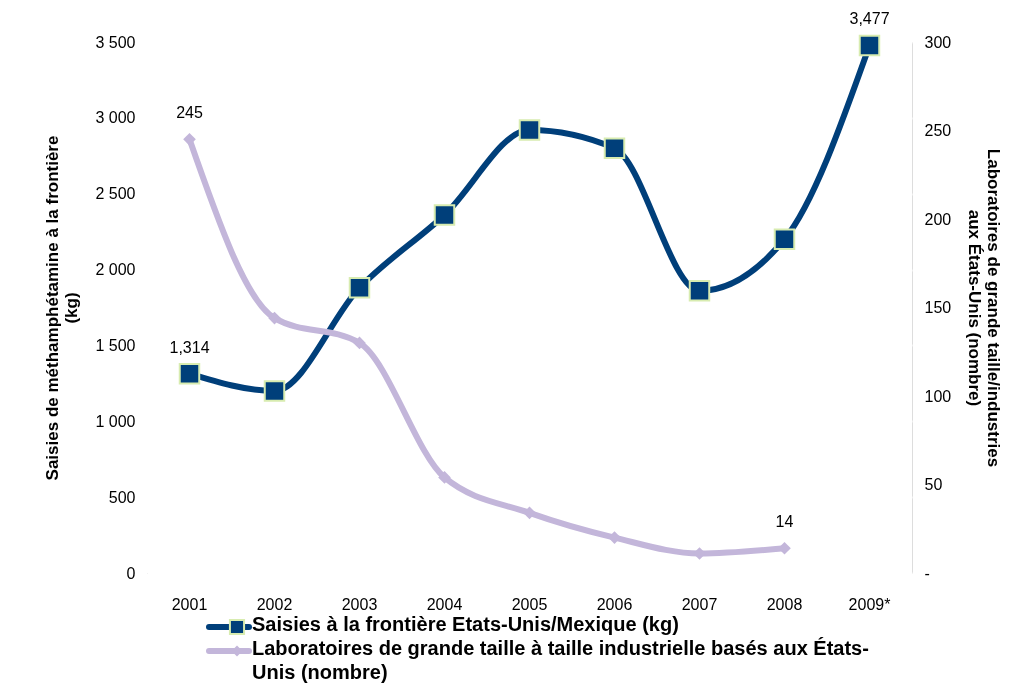 The height and width of the screenshot is (689, 1026). I want to click on y-tick-label: 1 000, so click(115, 421).